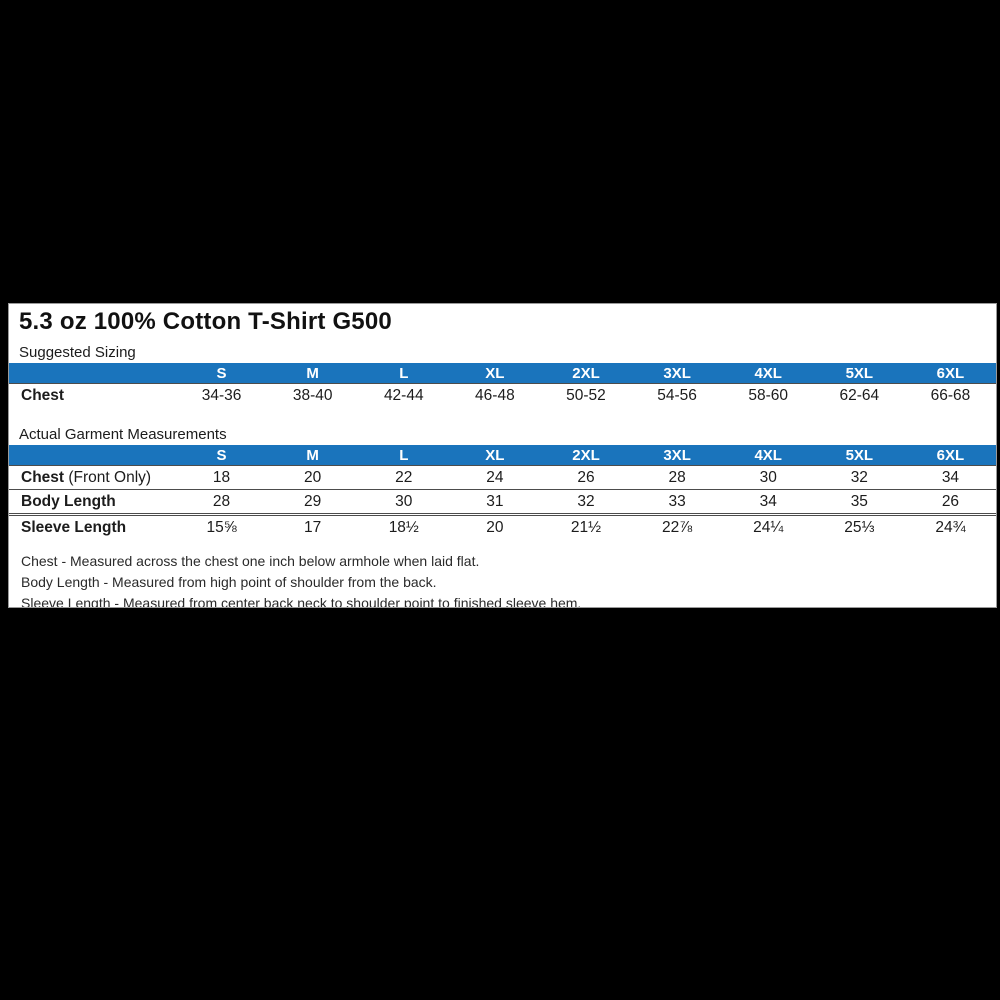 The height and width of the screenshot is (1000, 1000). What do you see at coordinates (221, 477) in the screenshot?
I see `measurement-cell: 18` at bounding box center [221, 477].